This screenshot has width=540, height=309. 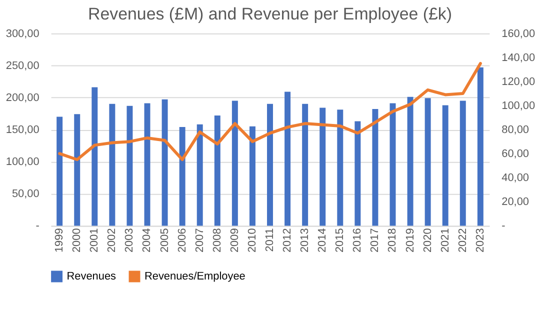 What do you see at coordinates (164, 240) in the screenshot?
I see `x-tick-label: 2005` at bounding box center [164, 240].